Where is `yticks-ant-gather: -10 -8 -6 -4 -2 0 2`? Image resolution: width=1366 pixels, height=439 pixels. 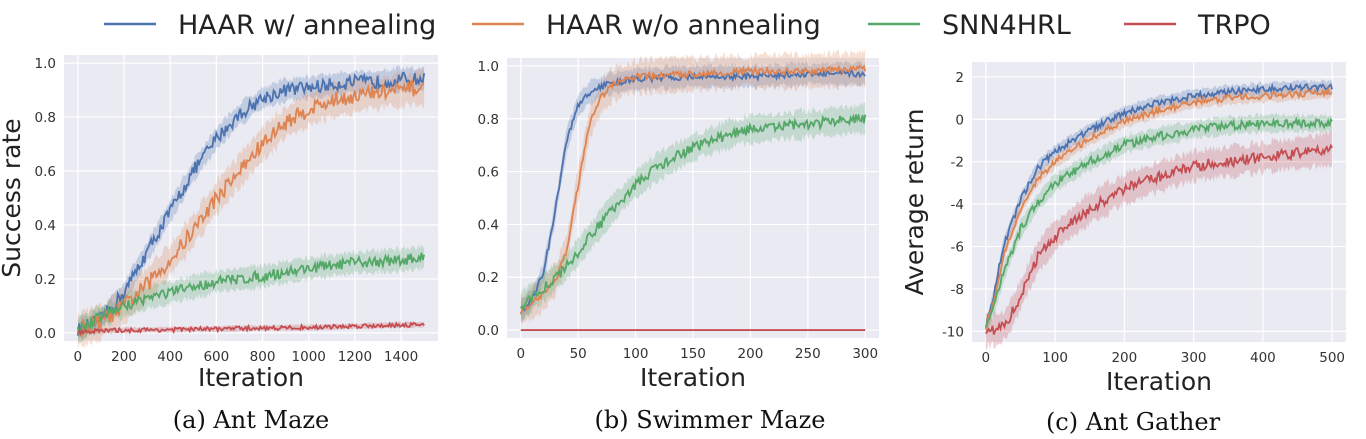
yticks-ant-gather: -10 -8 -6 -4 -2 0 2 is located at coordinates (953, 205).